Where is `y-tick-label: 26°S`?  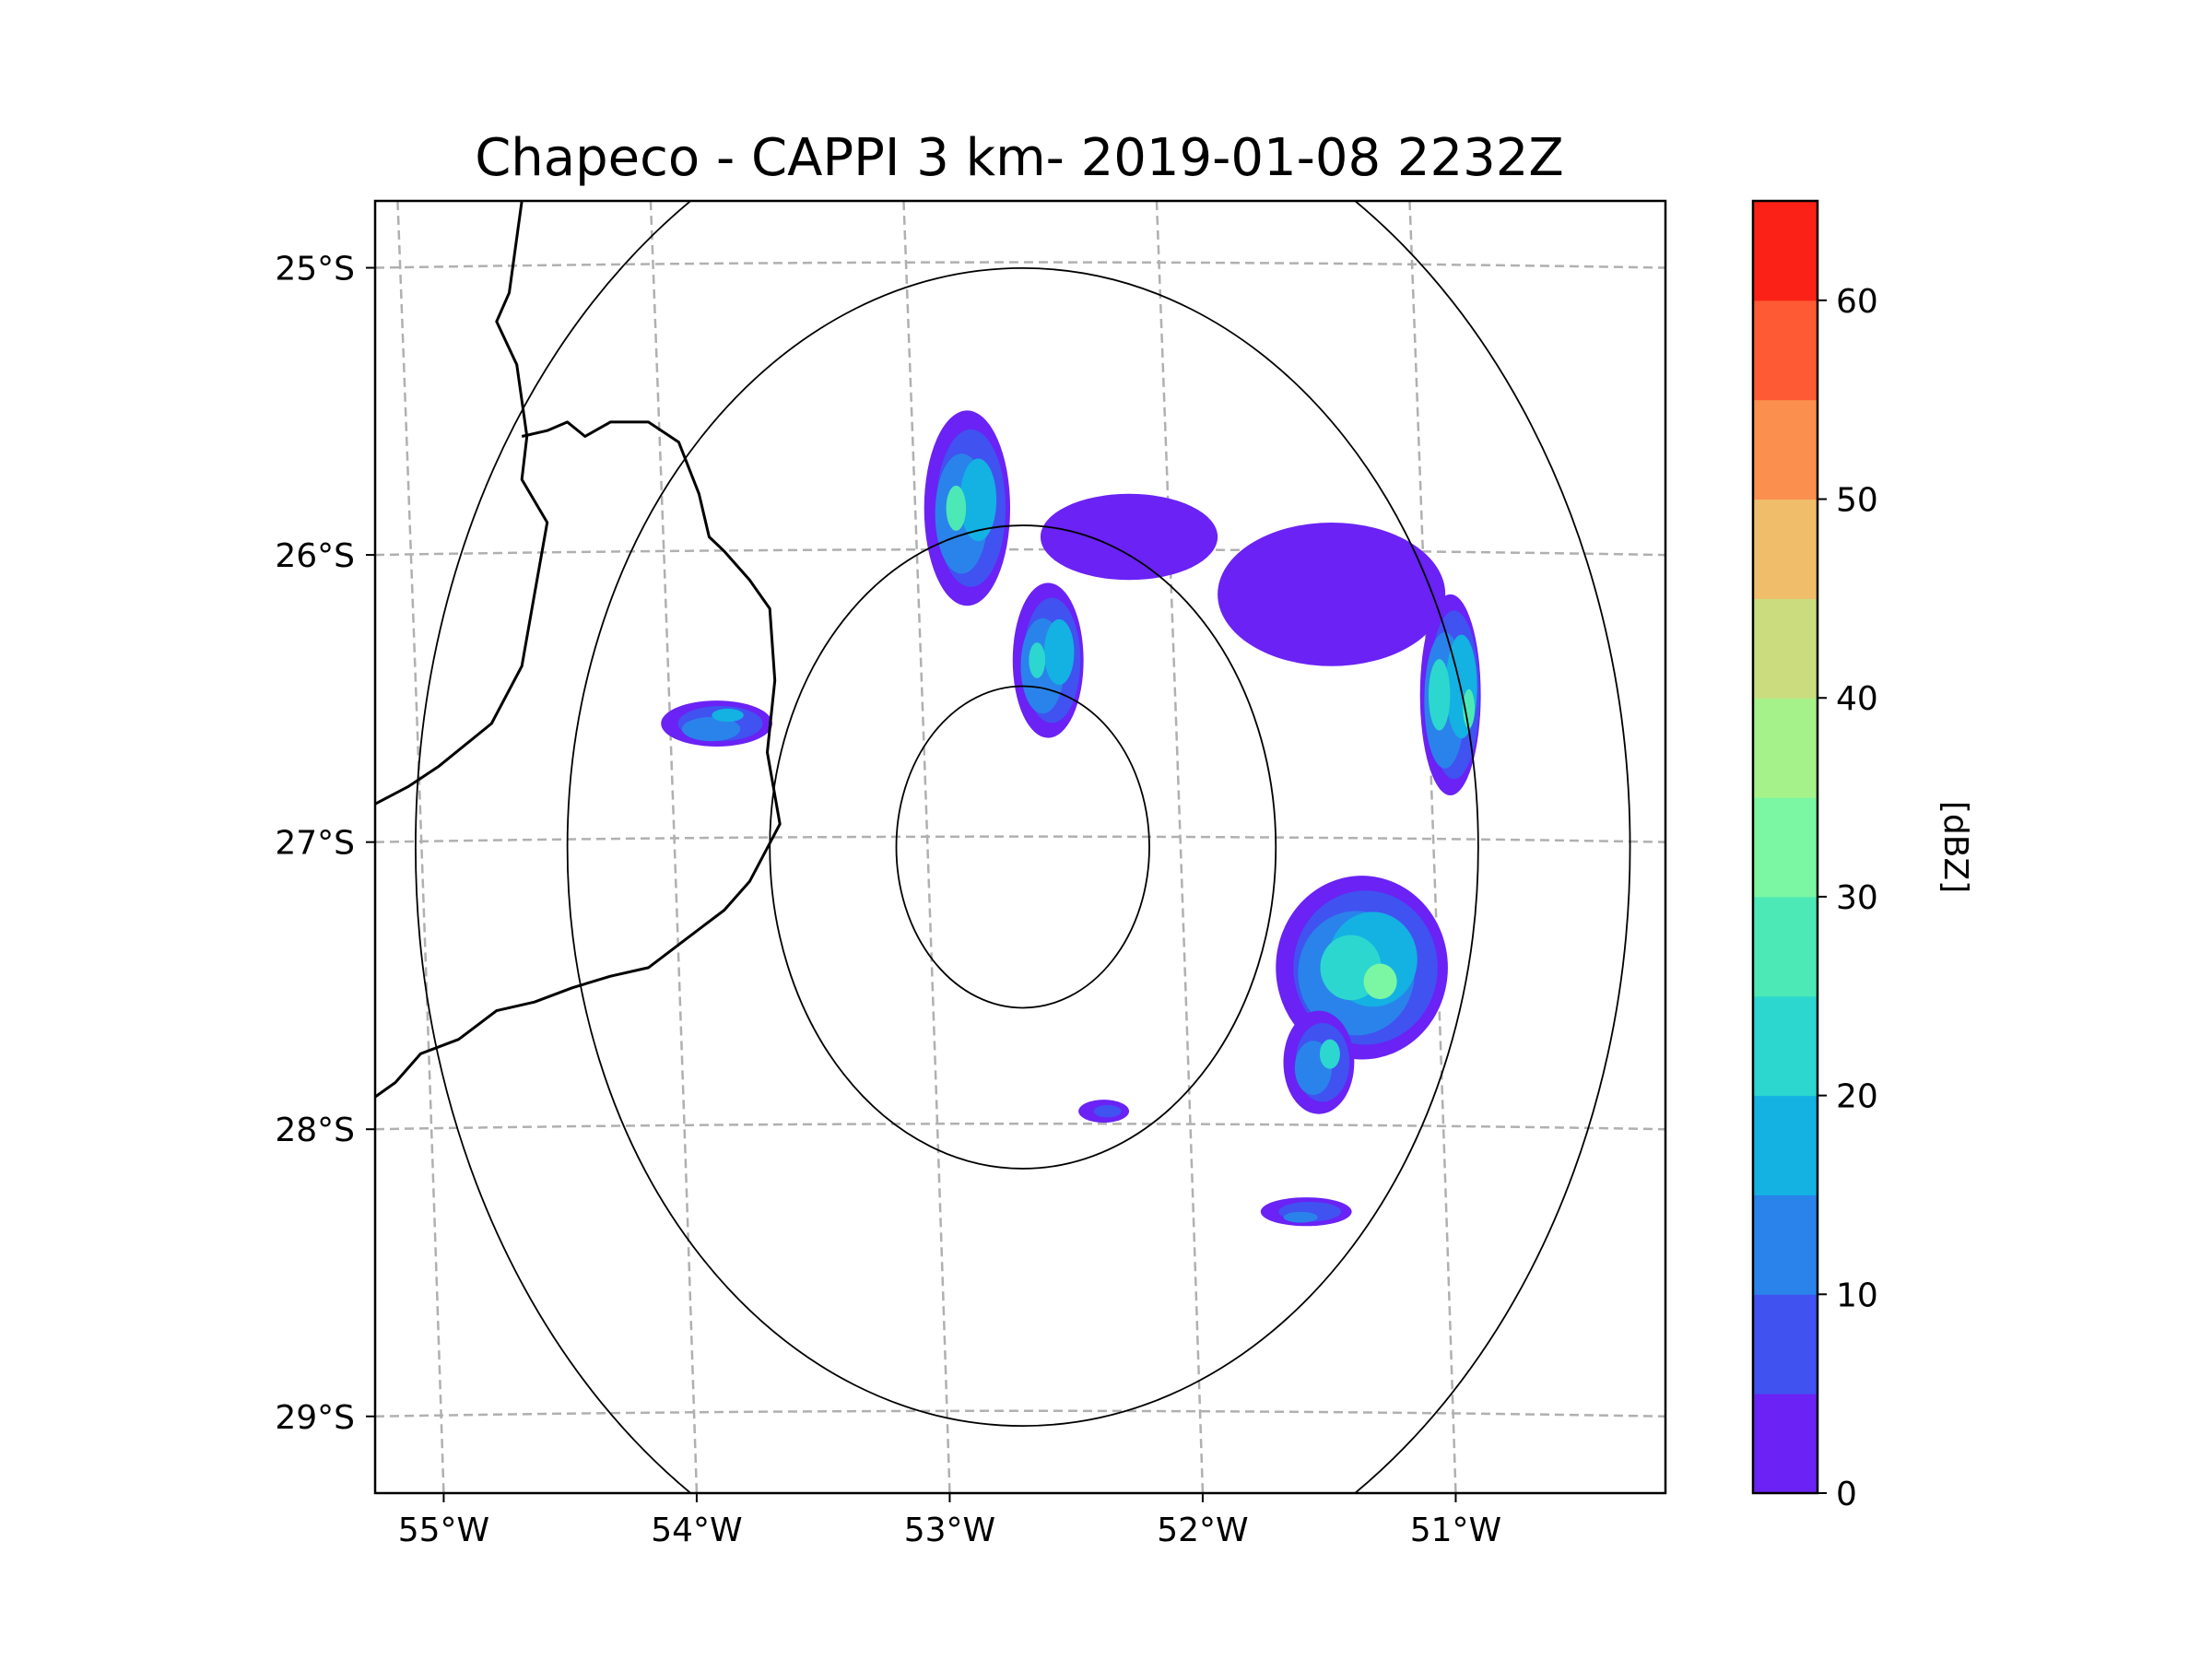 y-tick-label: 26°S is located at coordinates (315, 556).